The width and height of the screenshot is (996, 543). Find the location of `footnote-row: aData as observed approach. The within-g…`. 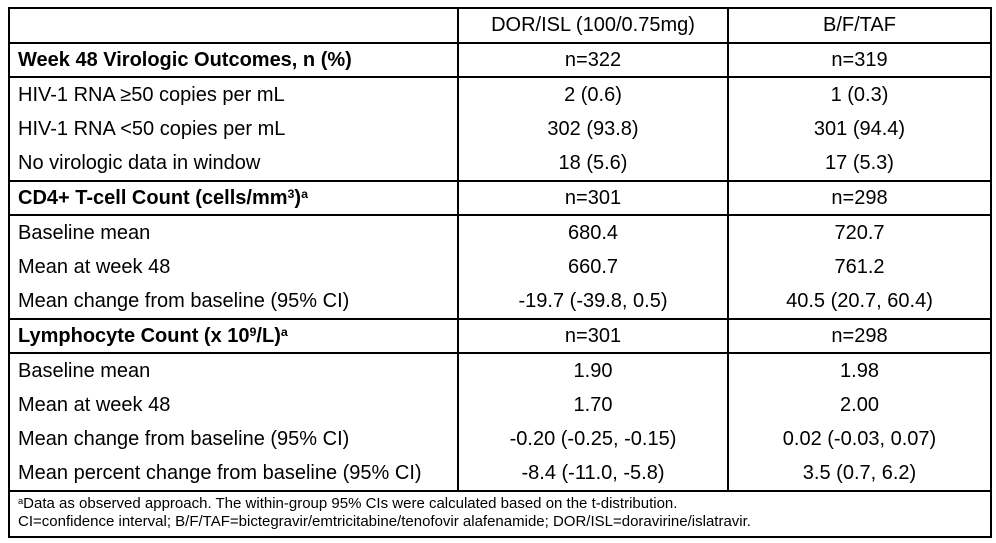

footnote-row: aData as observed approach. The within-g… is located at coordinates (500, 513).